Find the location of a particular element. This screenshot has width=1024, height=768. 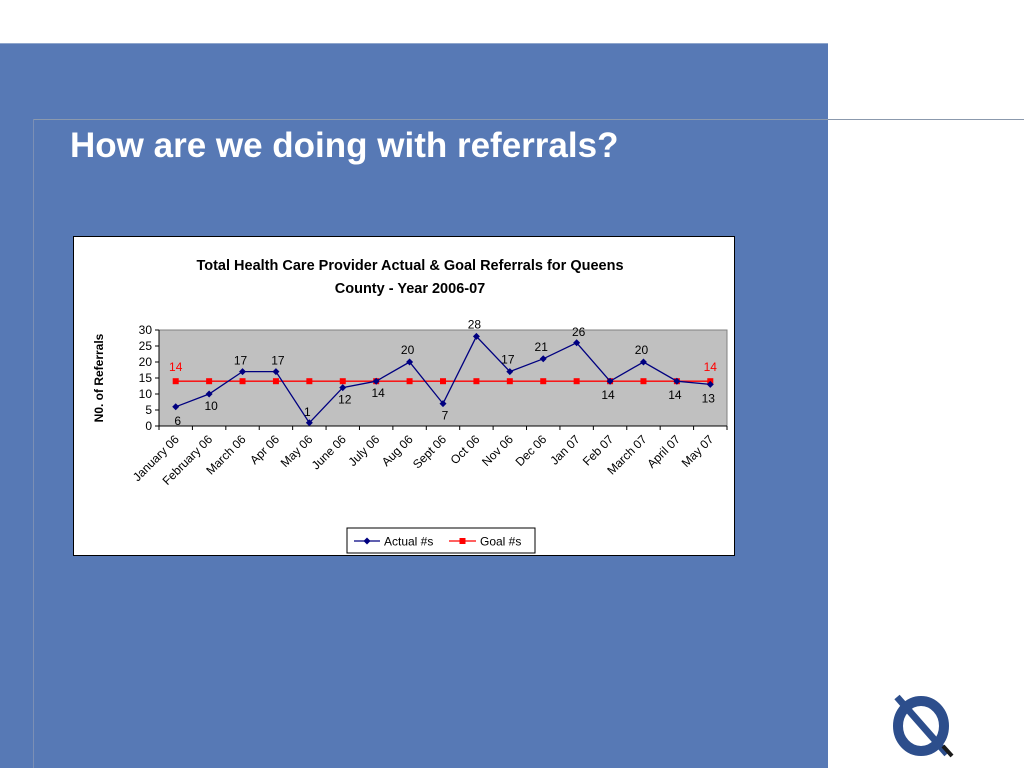

legend-goal-label: Goal #s is located at coordinates (500, 542).